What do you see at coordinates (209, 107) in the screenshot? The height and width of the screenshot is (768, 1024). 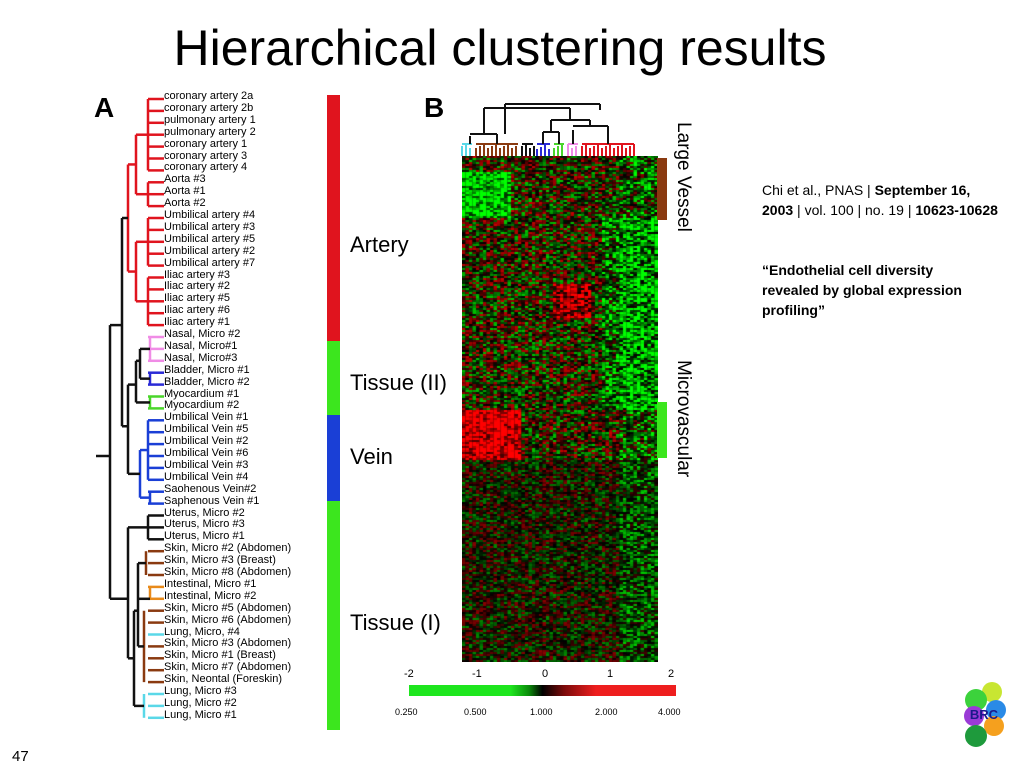 I see `sample-label: coronary artery 2b` at bounding box center [209, 107].